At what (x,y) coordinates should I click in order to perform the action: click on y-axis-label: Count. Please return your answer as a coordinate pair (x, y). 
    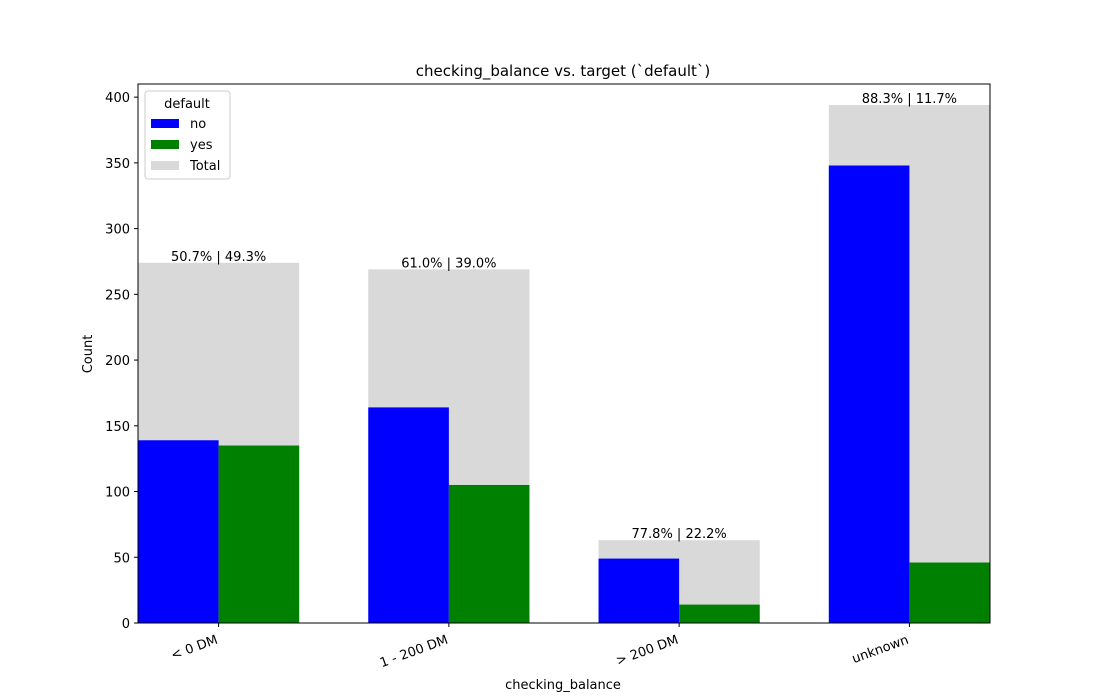
    Looking at the image, I should click on (88, 354).